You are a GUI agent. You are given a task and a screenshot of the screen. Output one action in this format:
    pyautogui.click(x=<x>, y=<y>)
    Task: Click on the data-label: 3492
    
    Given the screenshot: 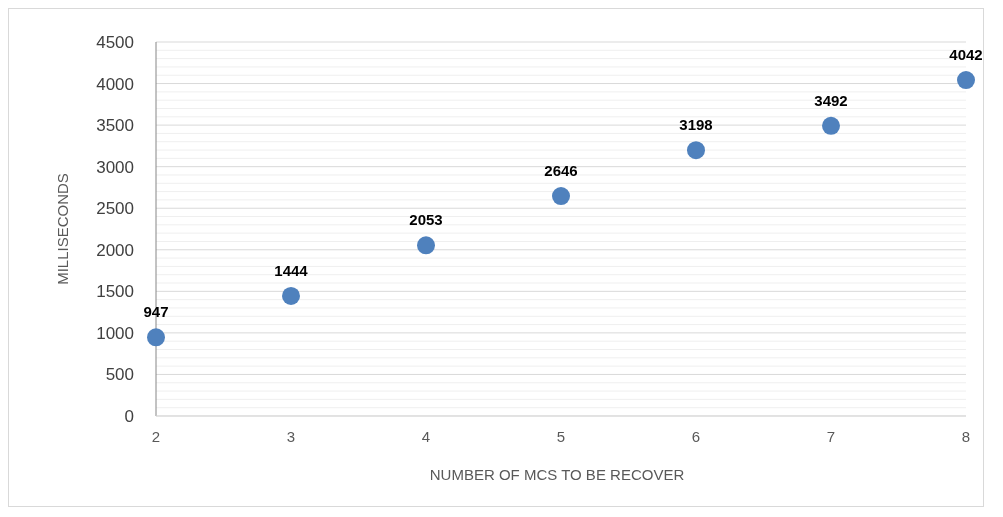 What is the action you would take?
    pyautogui.click(x=831, y=100)
    